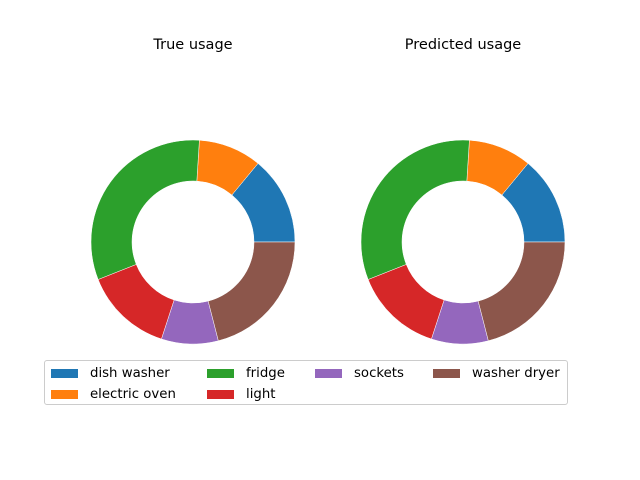 Image resolution: width=640 pixels, height=480 pixels. I want to click on legend-item-dish-washer: dish washer, so click(110, 373).